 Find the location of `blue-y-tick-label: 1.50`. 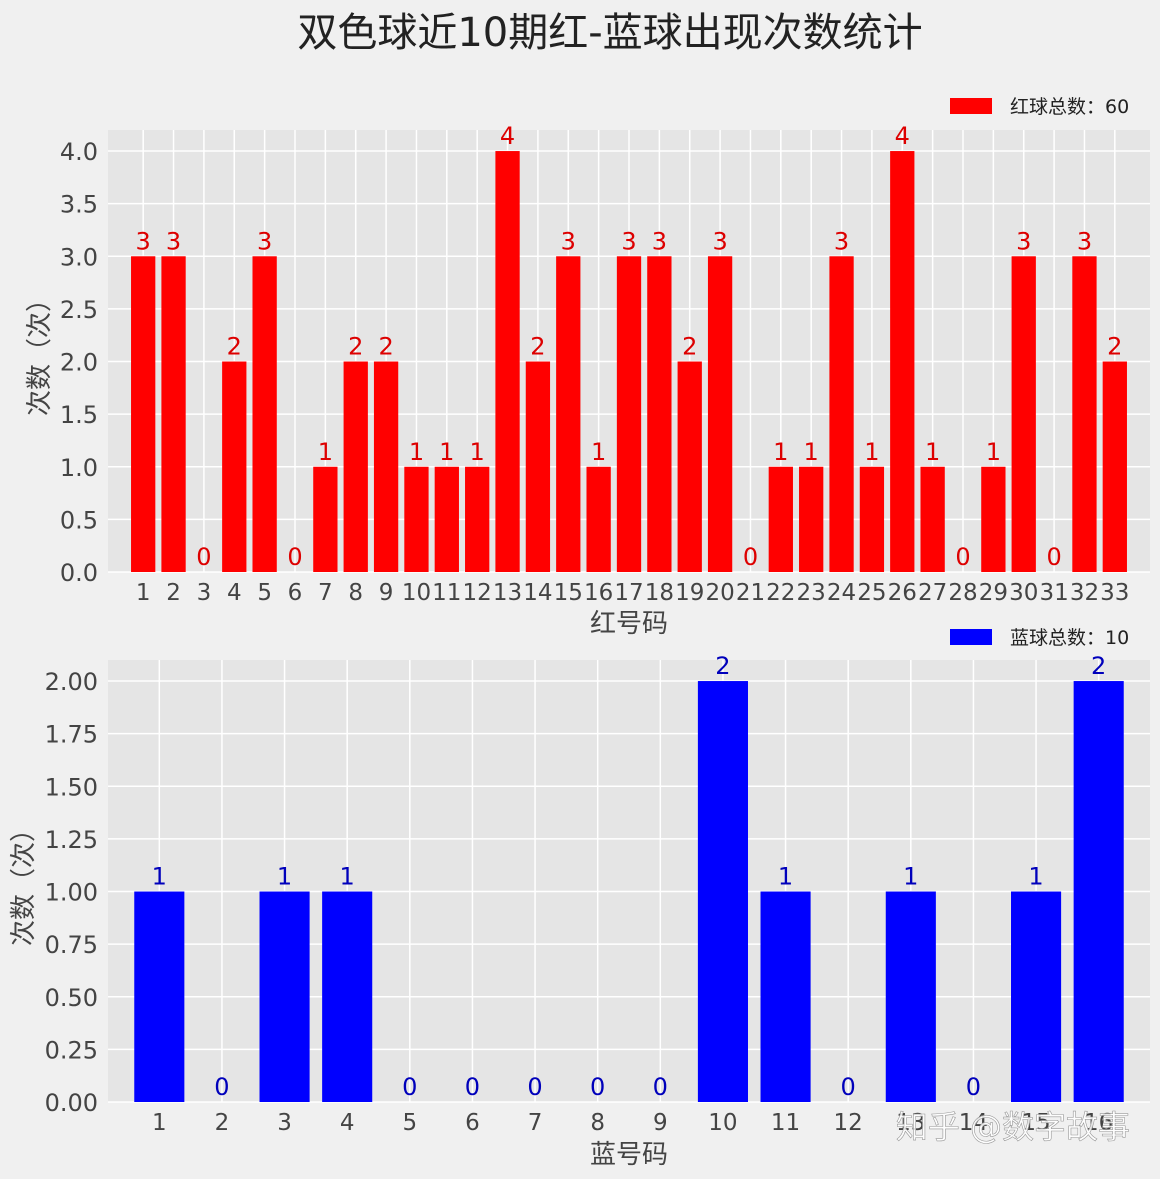

blue-y-tick-label: 1.50 is located at coordinates (71, 787).